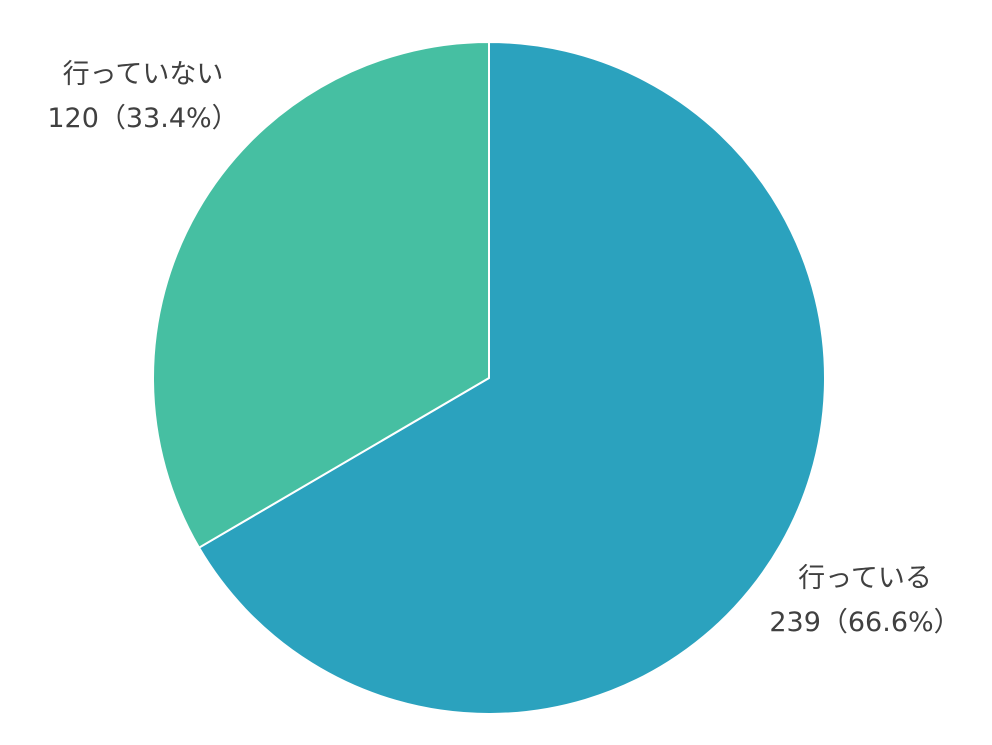 The height and width of the screenshot is (745, 992). What do you see at coordinates (143, 97) in the screenshot?
I see `slice-label-not-doing: 行っていない 120（33.4%）` at bounding box center [143, 97].